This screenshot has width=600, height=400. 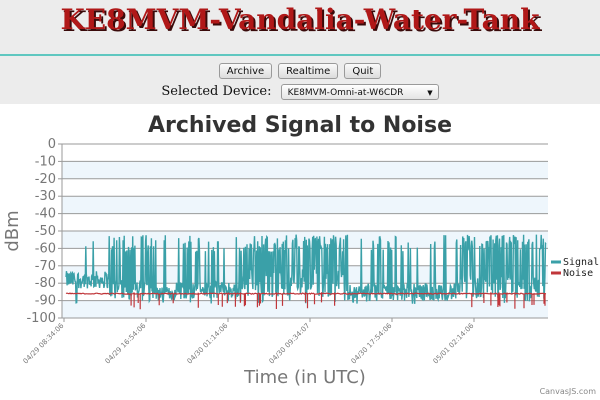 What do you see at coordinates (345, 92) in the screenshot?
I see `device-selected-value: KE8MVM-Omni-at-W6CDR` at bounding box center [345, 92].